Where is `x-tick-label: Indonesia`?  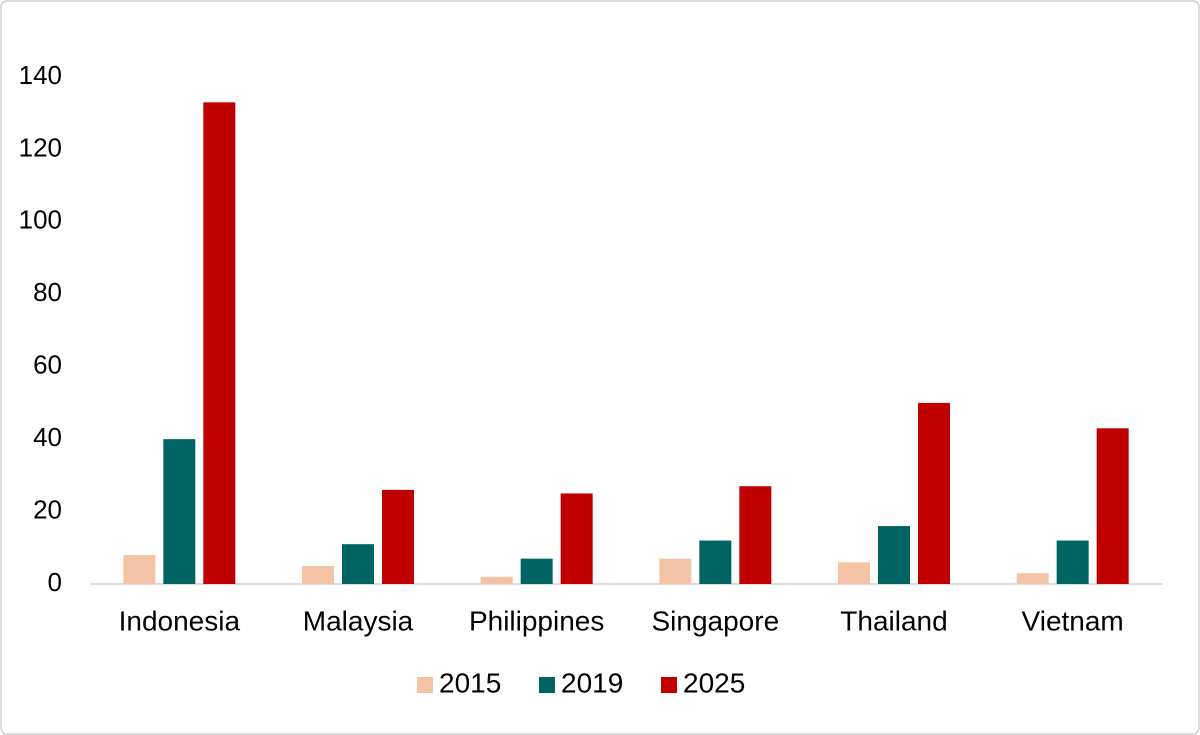
x-tick-label: Indonesia is located at coordinates (180, 620).